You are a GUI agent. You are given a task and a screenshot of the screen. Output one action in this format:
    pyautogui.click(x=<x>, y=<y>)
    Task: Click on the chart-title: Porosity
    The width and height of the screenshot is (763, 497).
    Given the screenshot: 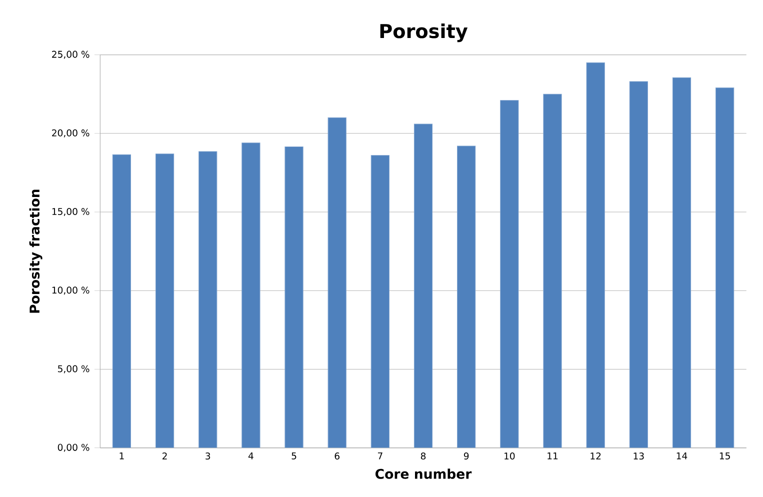 What is the action you would take?
    pyautogui.click(x=424, y=33)
    